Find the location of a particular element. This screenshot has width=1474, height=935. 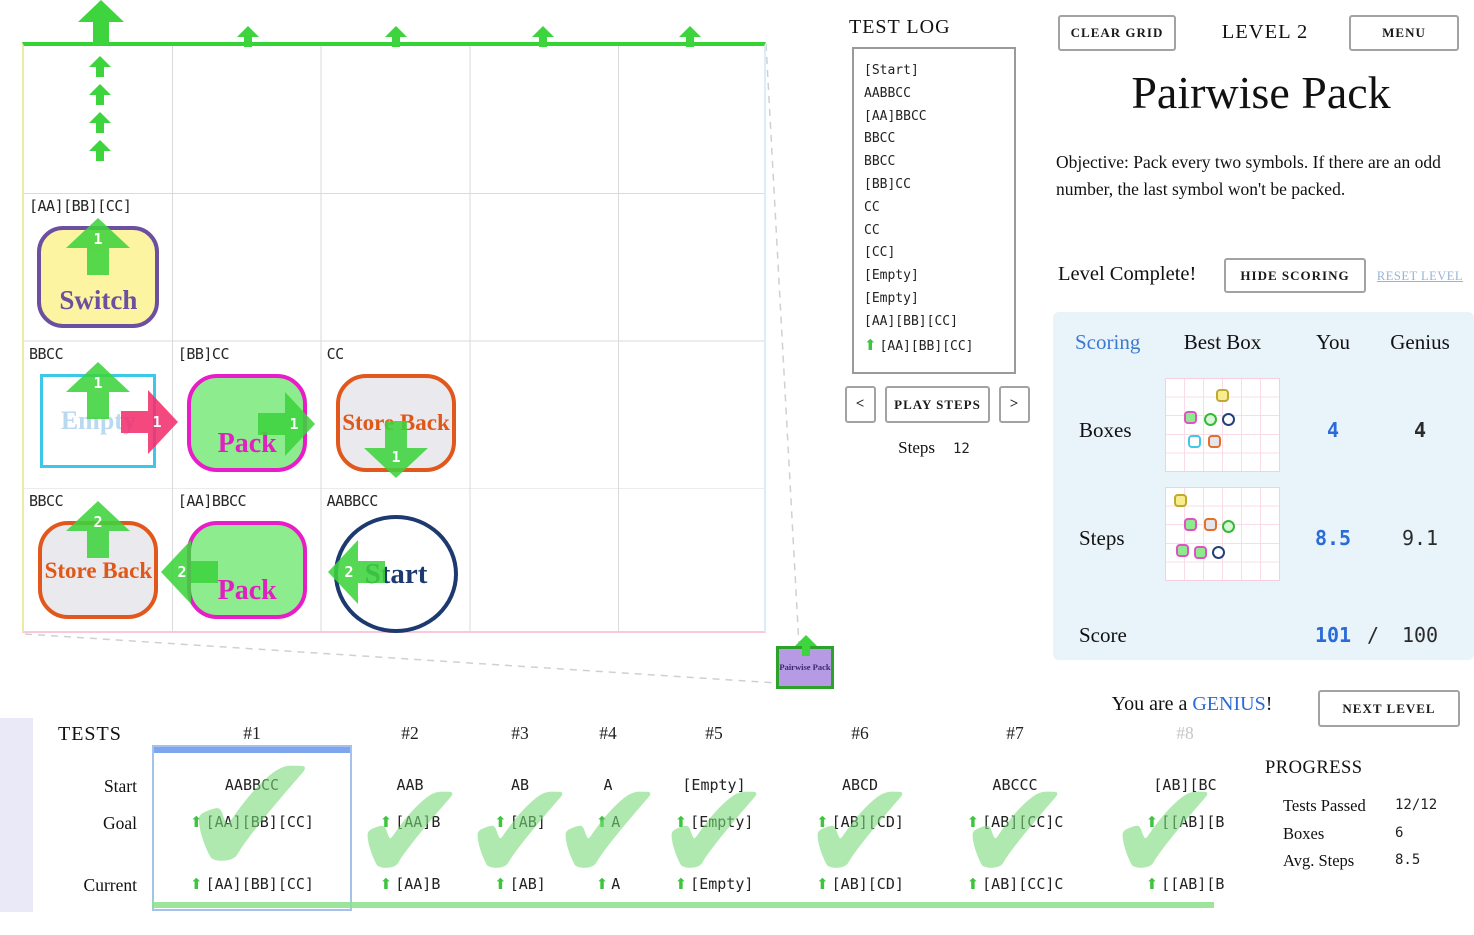

test-current-value: ⬆ [AA]B is located at coordinates (410, 884).